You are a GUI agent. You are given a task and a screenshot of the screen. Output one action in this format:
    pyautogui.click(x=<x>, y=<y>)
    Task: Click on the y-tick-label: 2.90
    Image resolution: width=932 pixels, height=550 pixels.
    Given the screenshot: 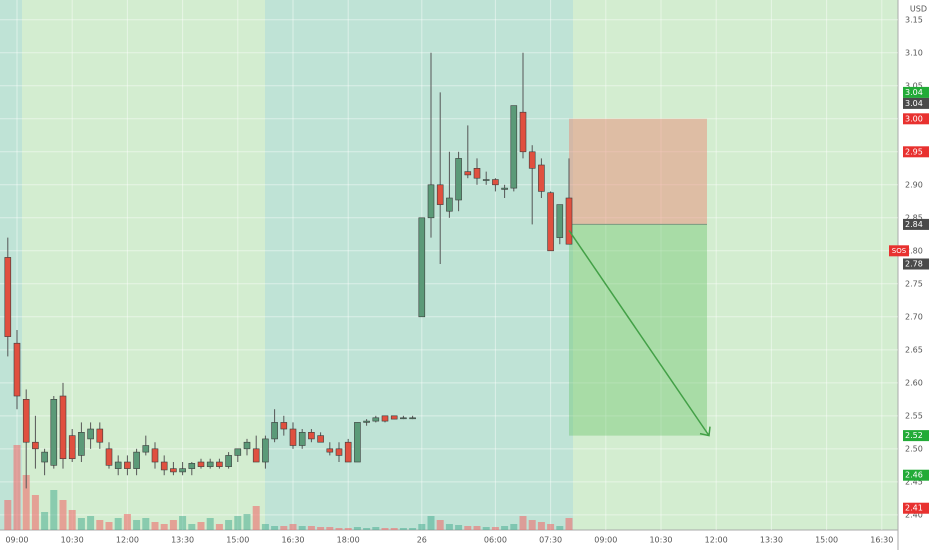 What is the action you would take?
    pyautogui.click(x=914, y=184)
    